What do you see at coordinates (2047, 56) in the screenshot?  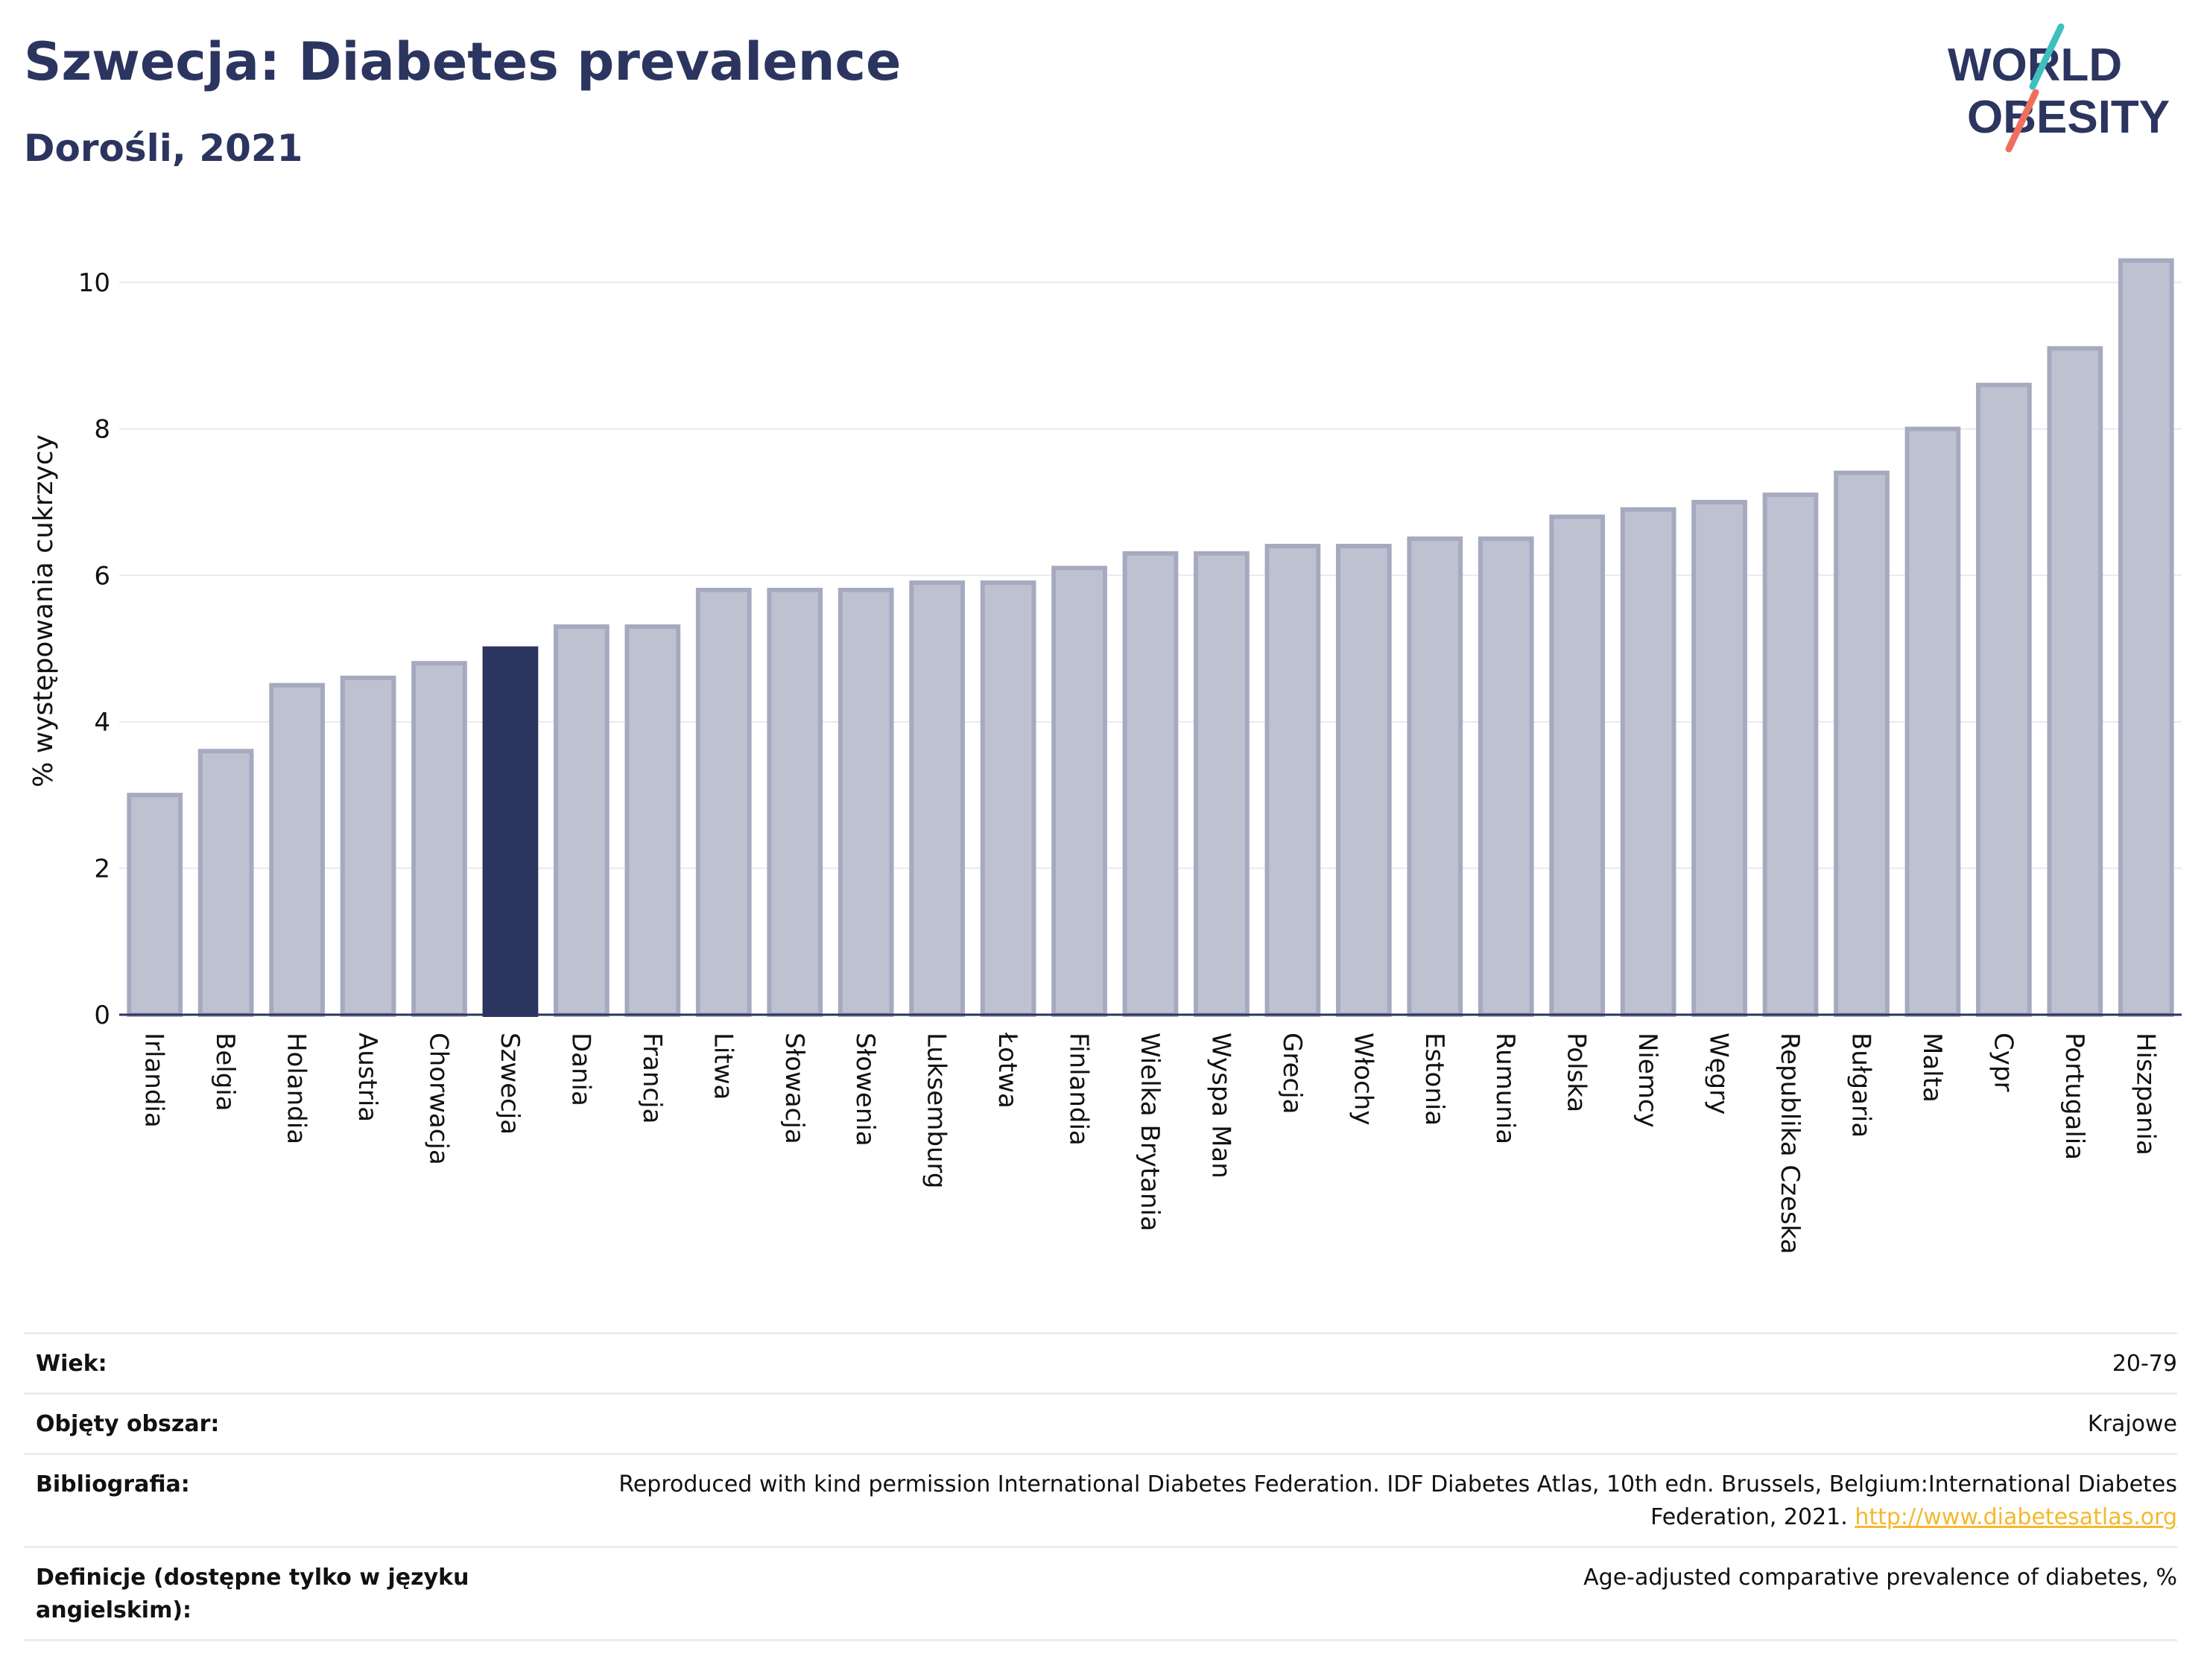 I see `logo-slash-teal` at bounding box center [2047, 56].